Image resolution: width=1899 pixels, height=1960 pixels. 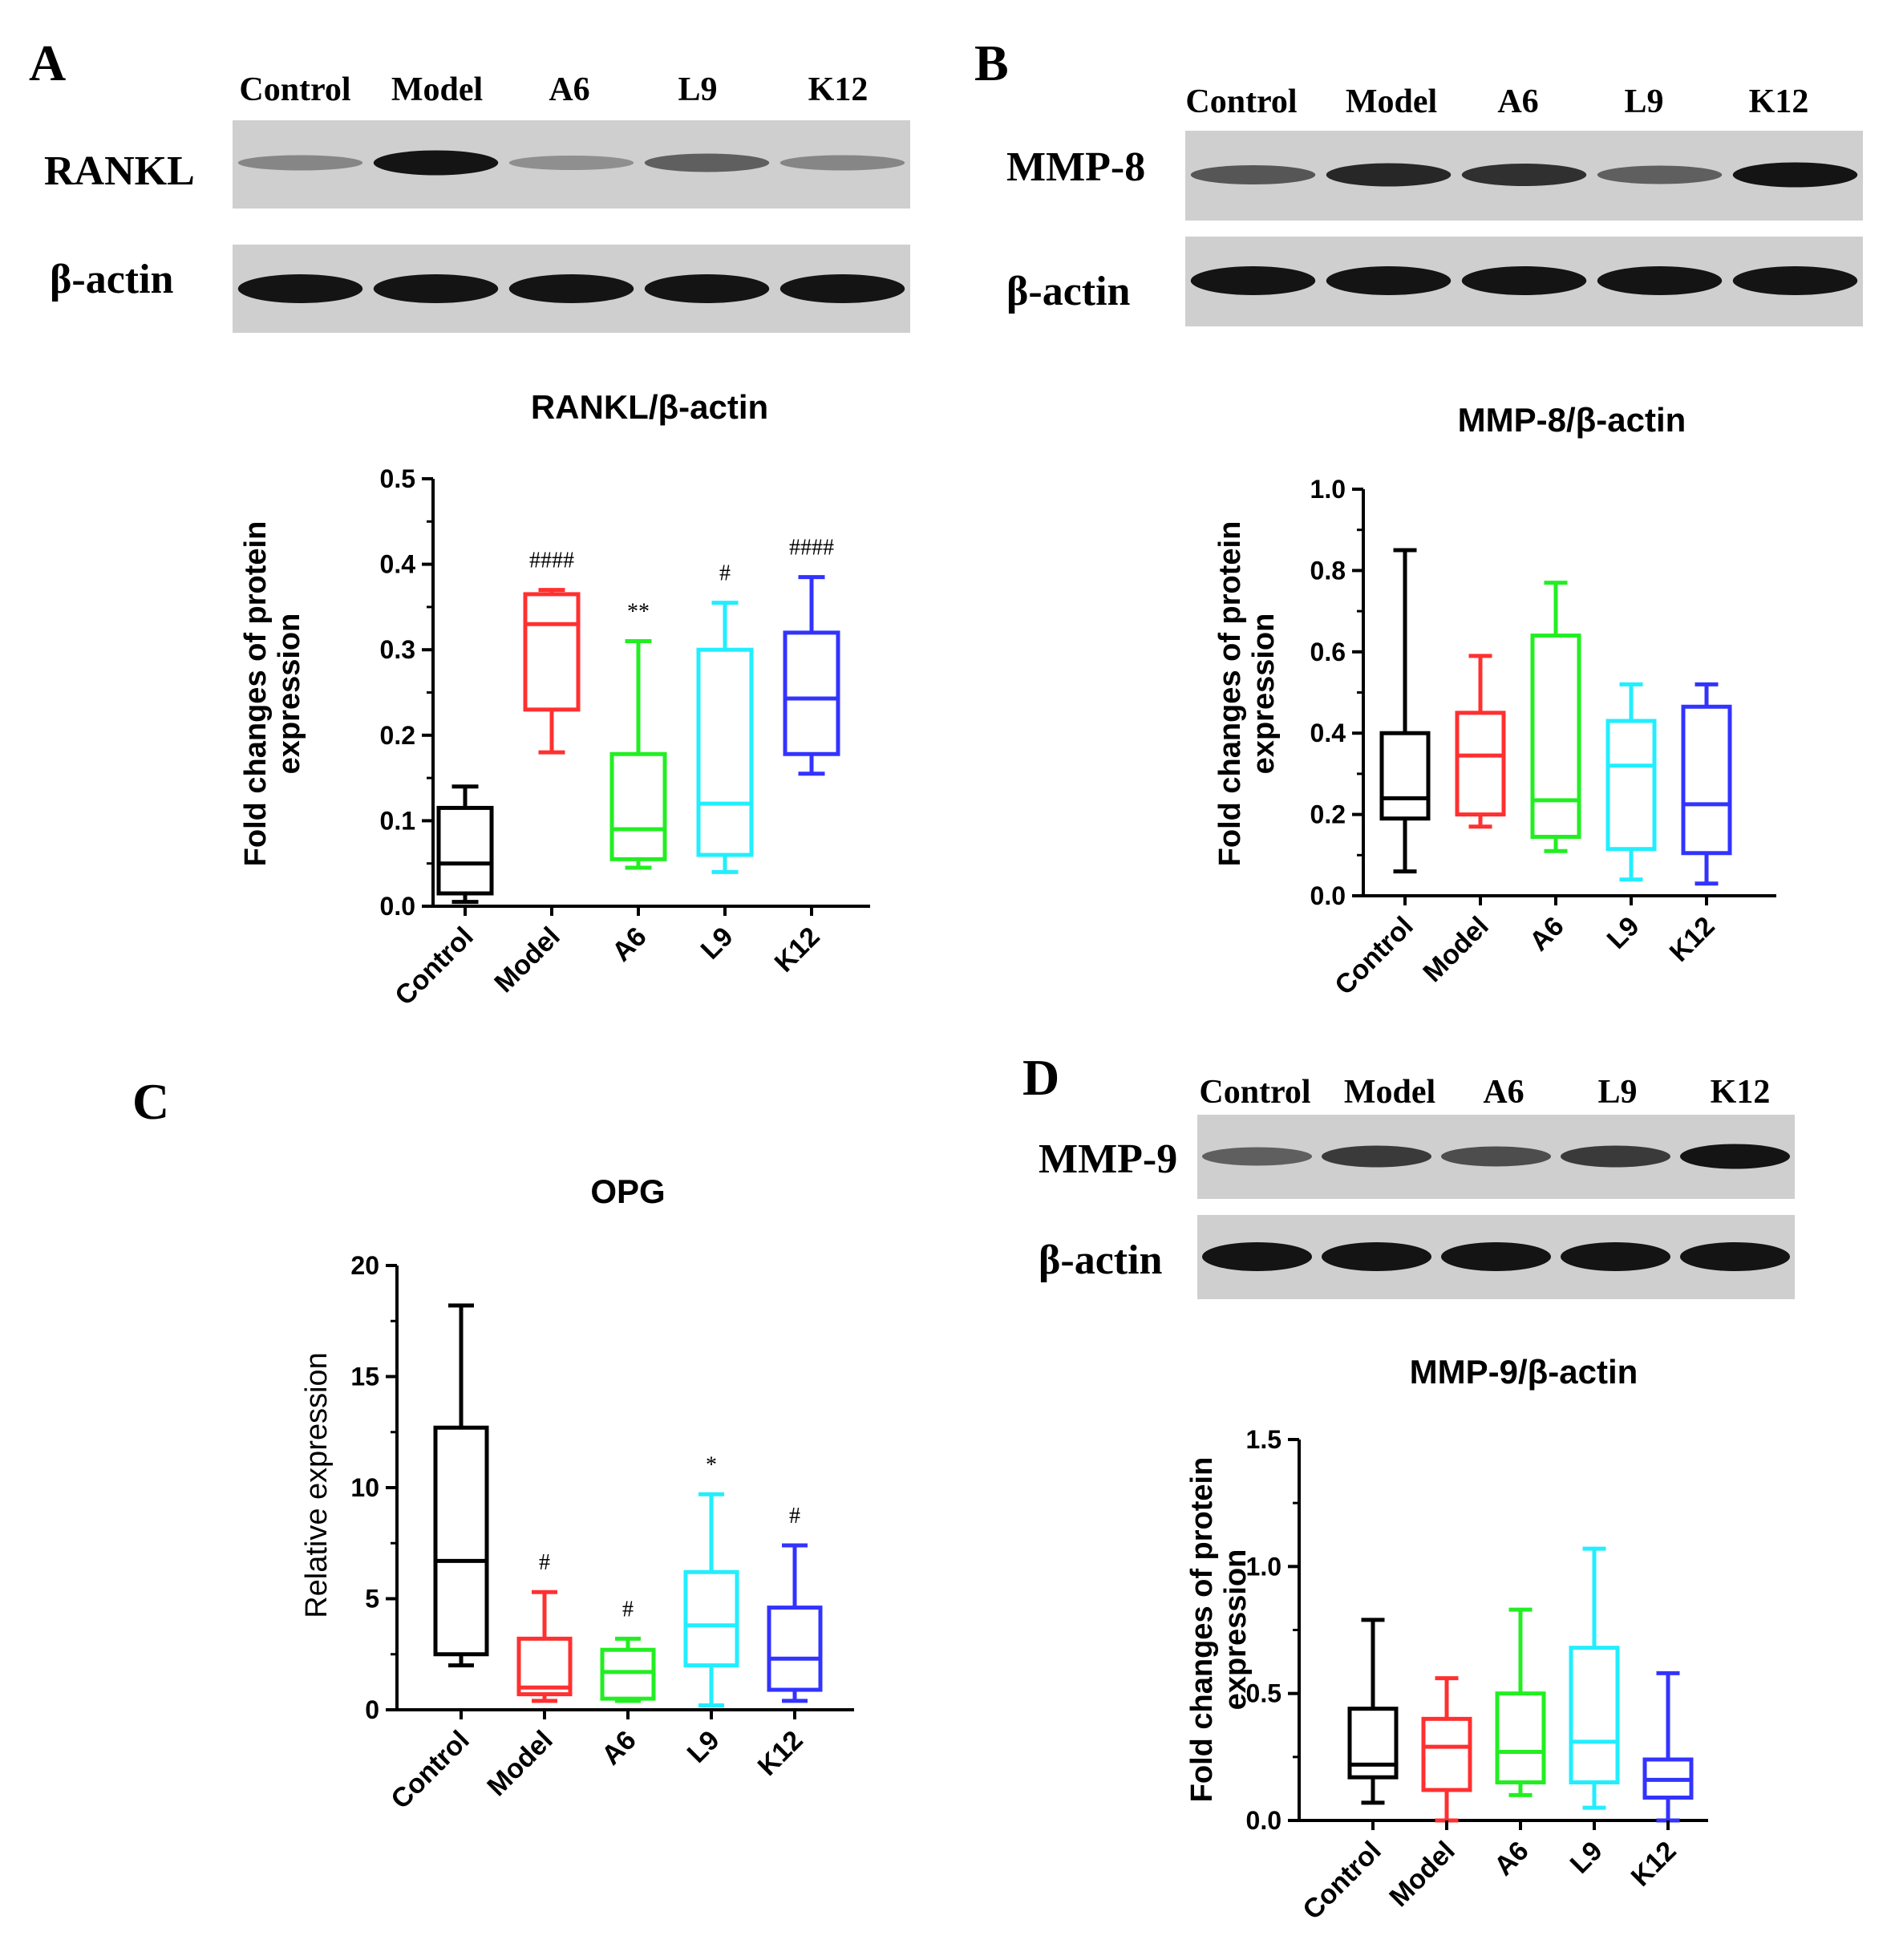 I want to click on y-tick-label: 0.0, so click(x=1328, y=895).